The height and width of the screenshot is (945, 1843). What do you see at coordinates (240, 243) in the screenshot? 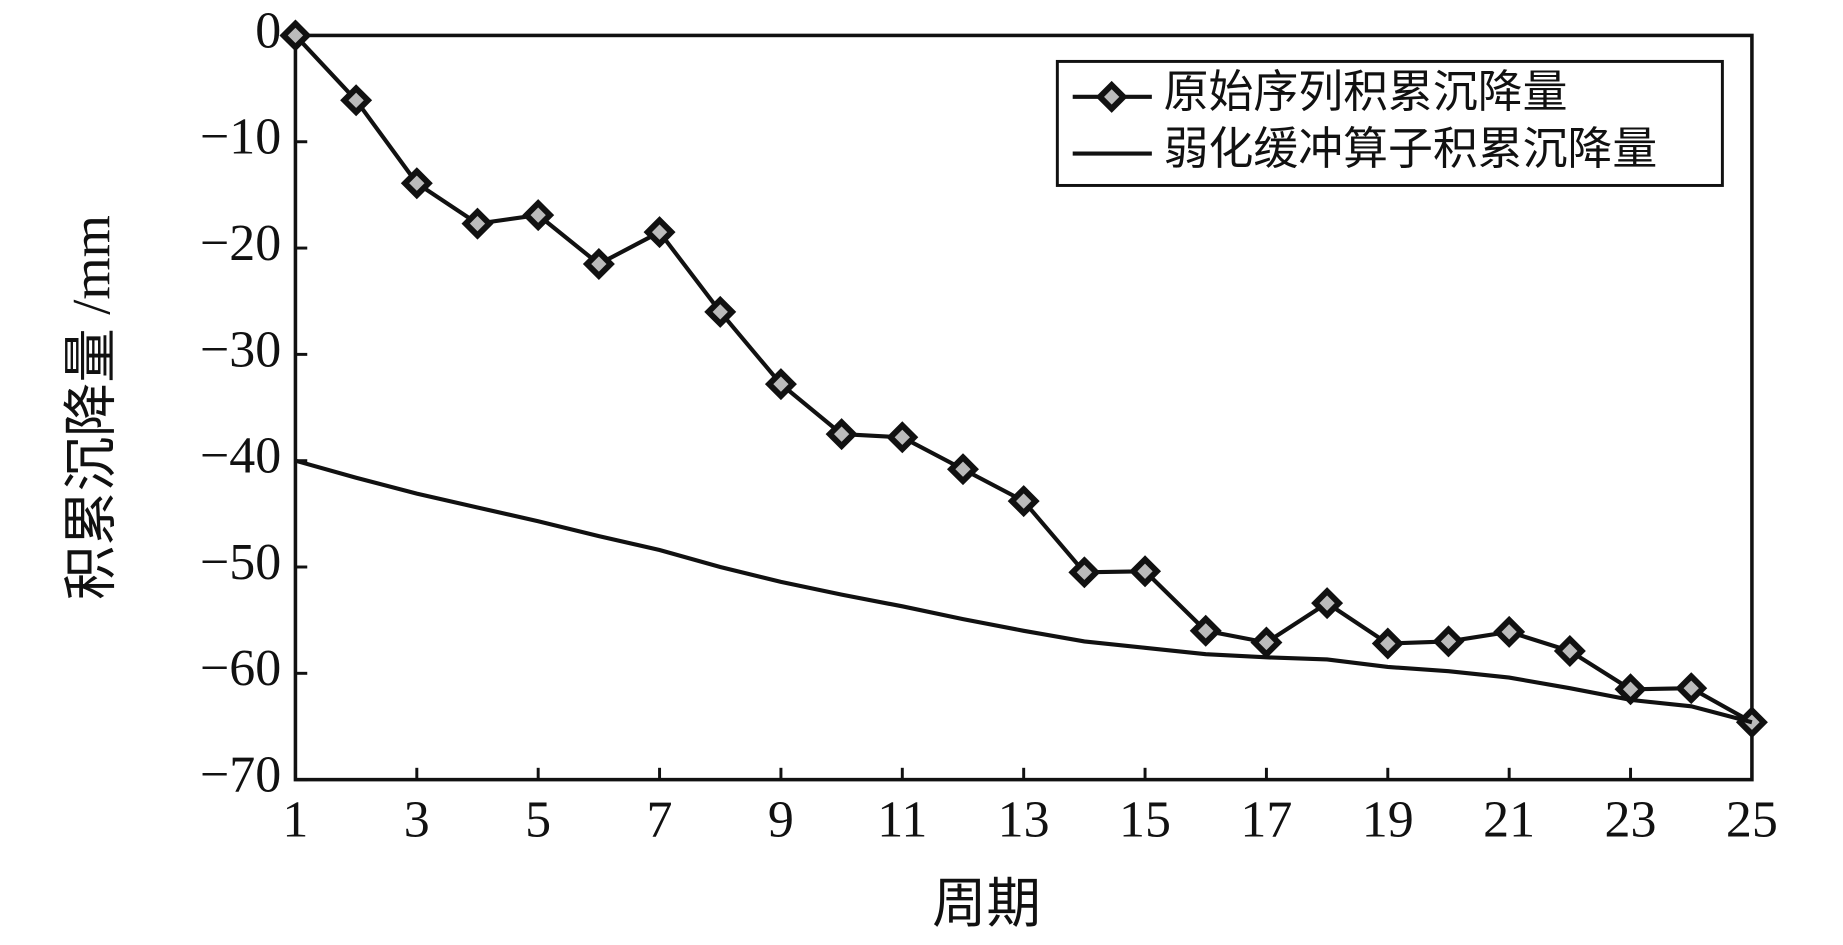
I see `y-tick-label: −20` at bounding box center [240, 243].